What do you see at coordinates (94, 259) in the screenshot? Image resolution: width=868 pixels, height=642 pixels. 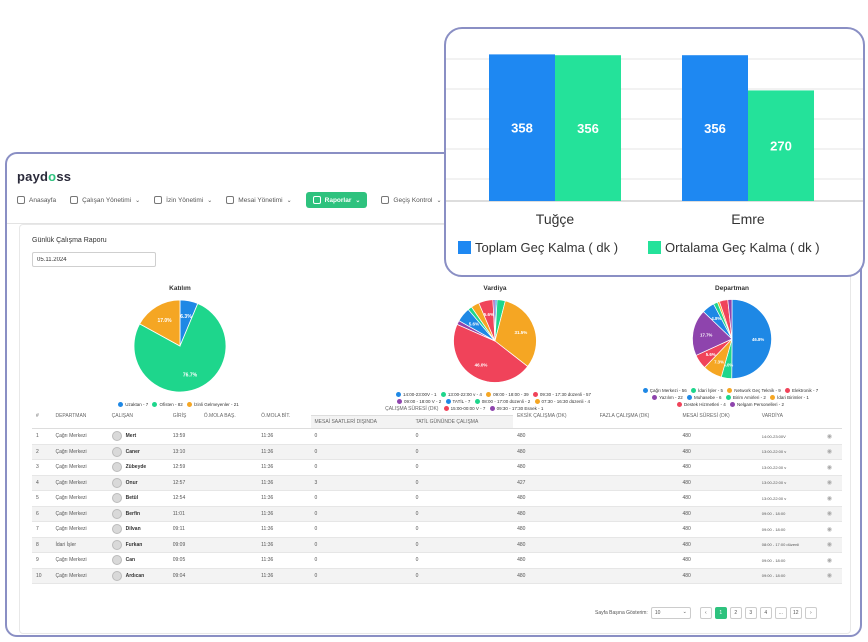 I see `date-input` at bounding box center [94, 259].